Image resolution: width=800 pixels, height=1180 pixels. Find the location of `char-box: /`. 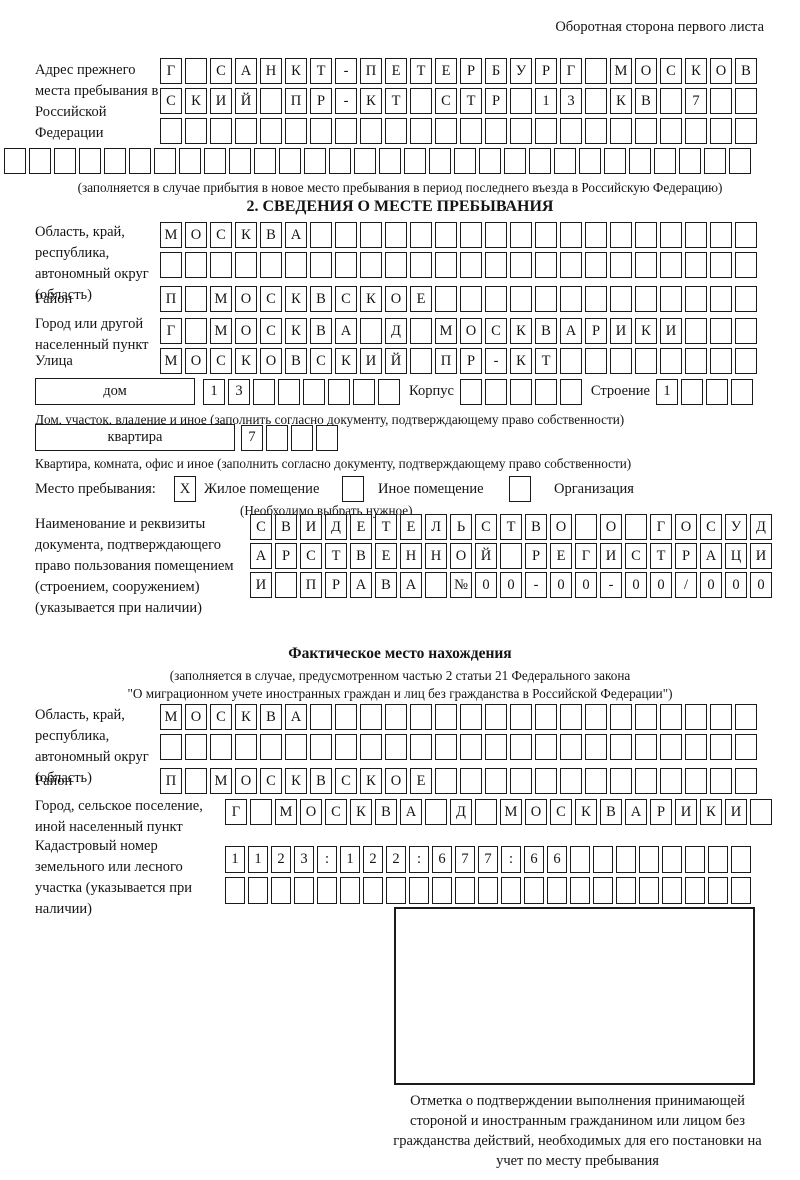

char-box: / is located at coordinates (686, 585).